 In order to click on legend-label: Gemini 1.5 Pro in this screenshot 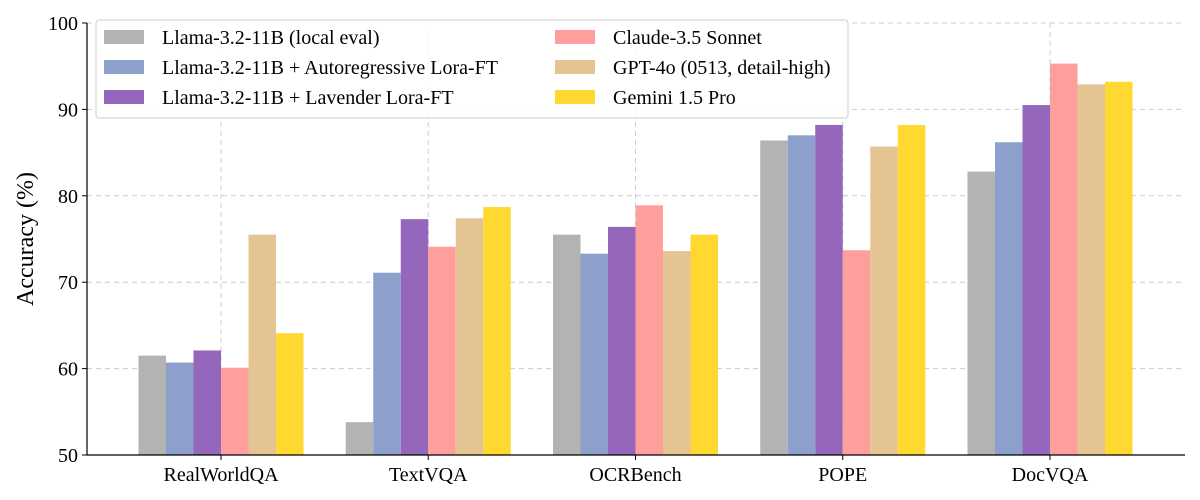, I will do `click(674, 98)`.